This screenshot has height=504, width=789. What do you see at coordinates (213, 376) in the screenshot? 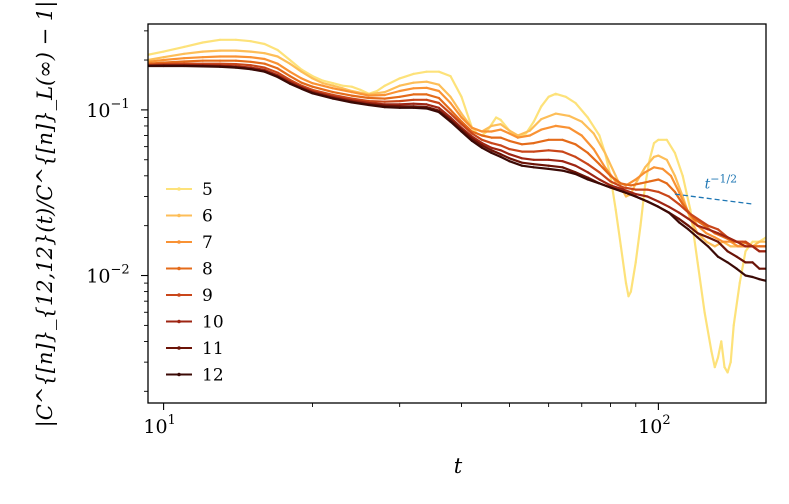
I see `legend-label: 12` at bounding box center [213, 376].